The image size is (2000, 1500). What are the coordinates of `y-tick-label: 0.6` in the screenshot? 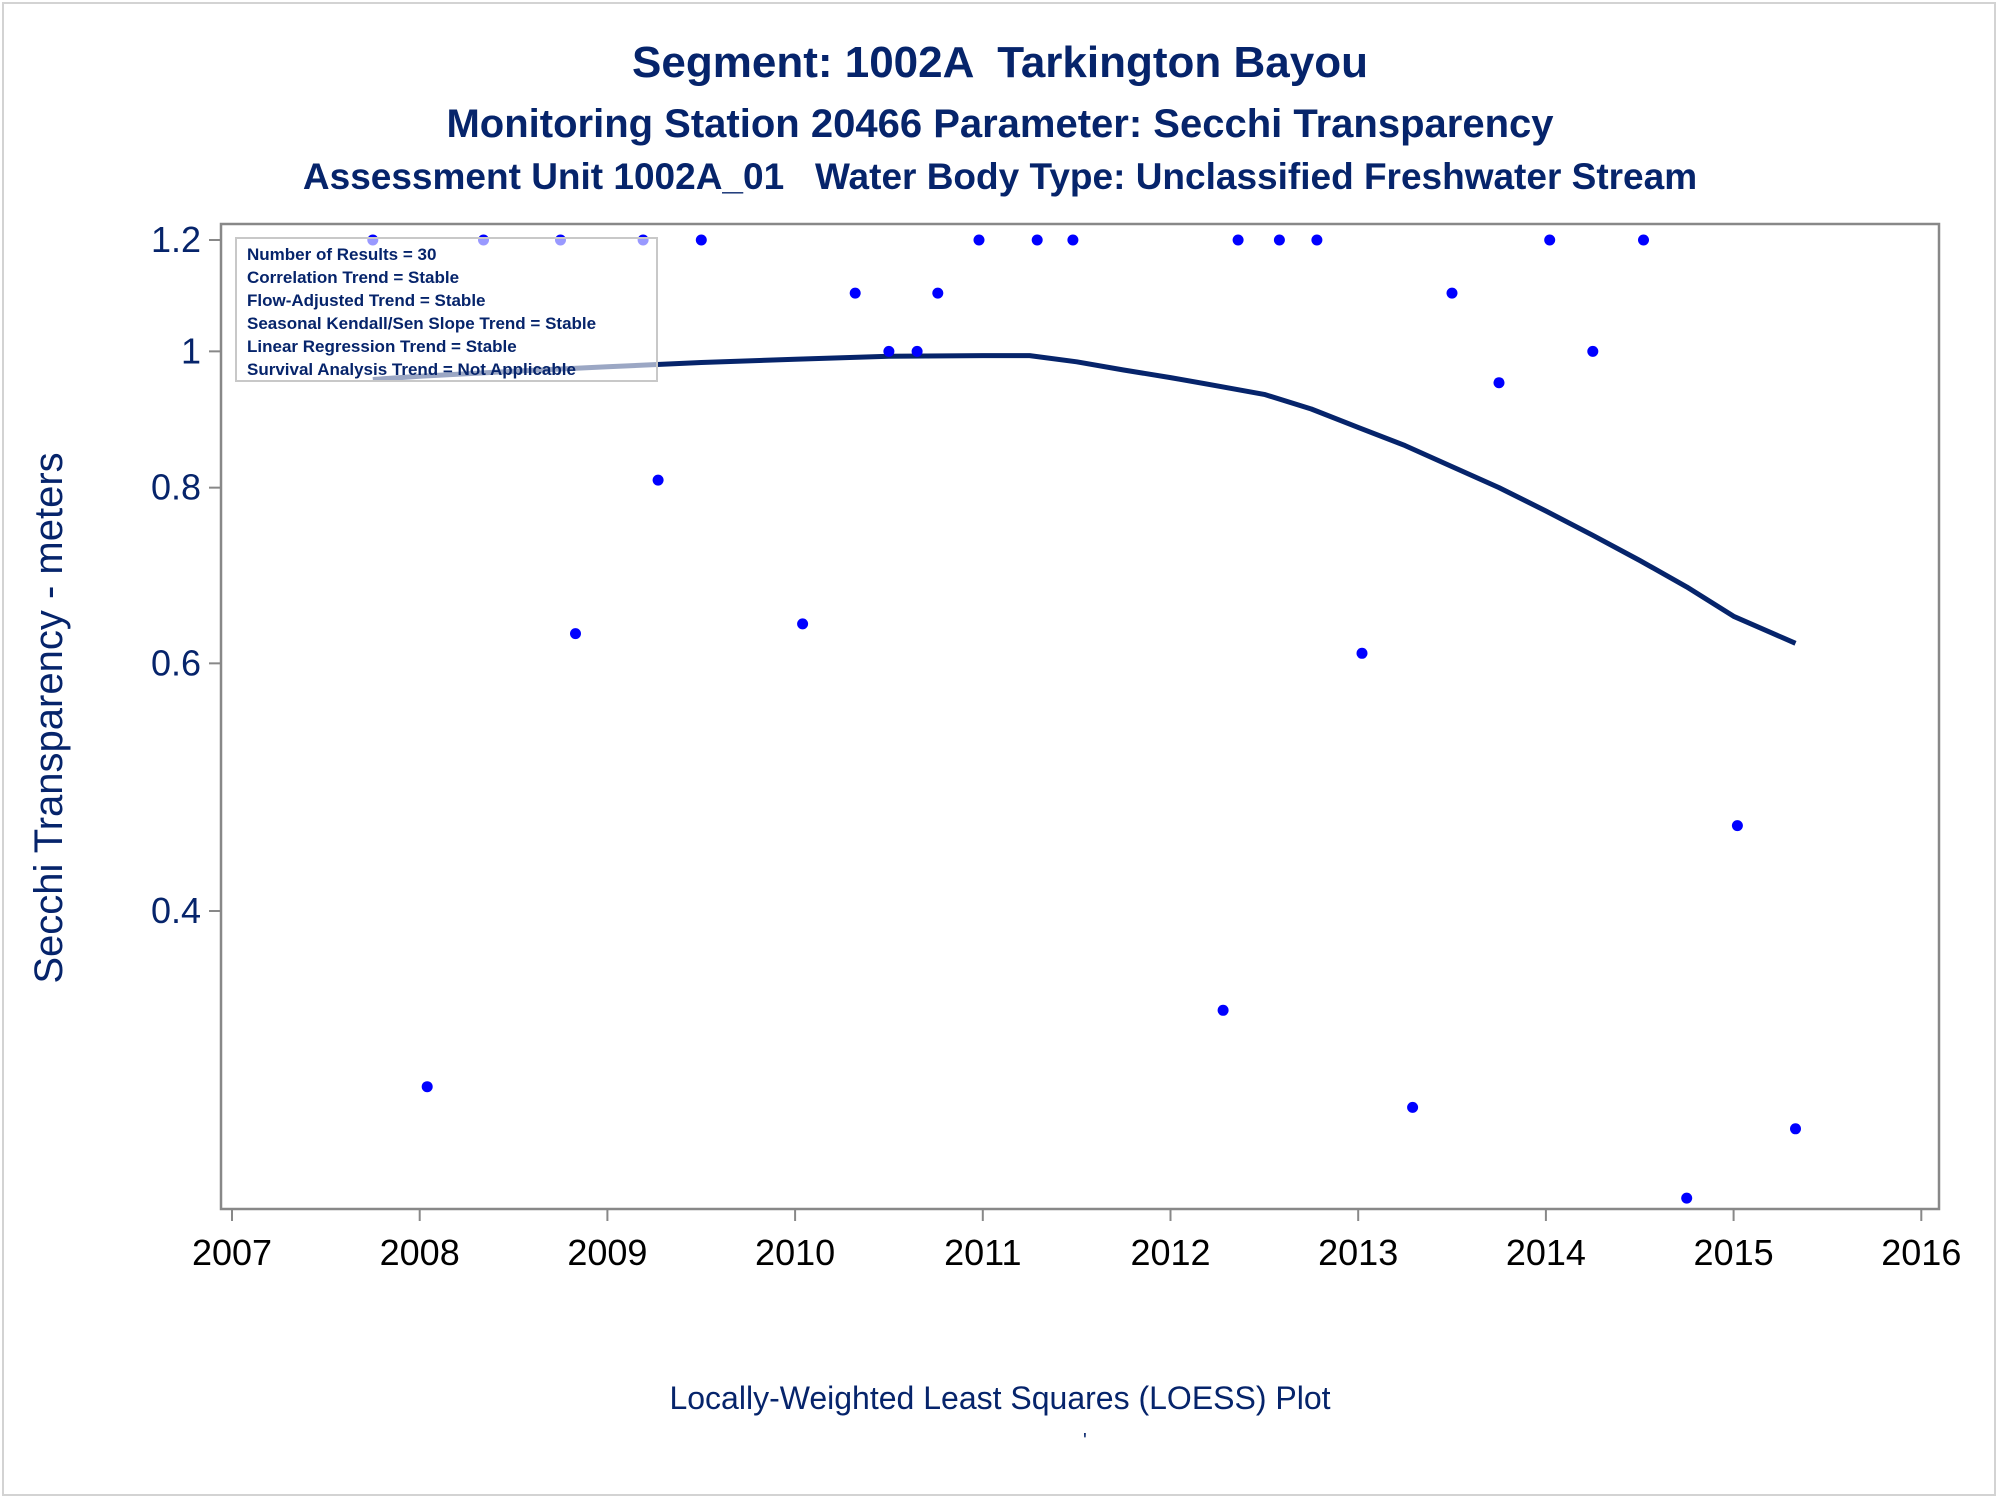 It's located at (176, 662).